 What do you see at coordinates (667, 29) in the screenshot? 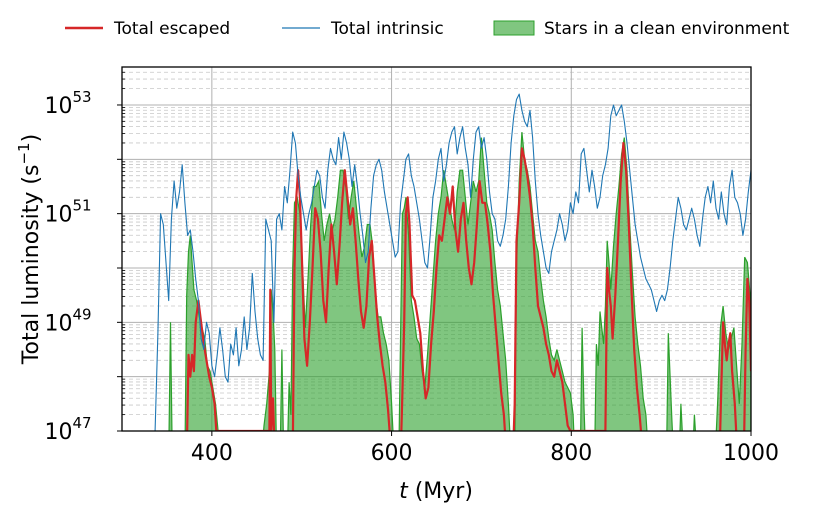
I see `legend-label-clean: Stars in a clean environment` at bounding box center [667, 29].